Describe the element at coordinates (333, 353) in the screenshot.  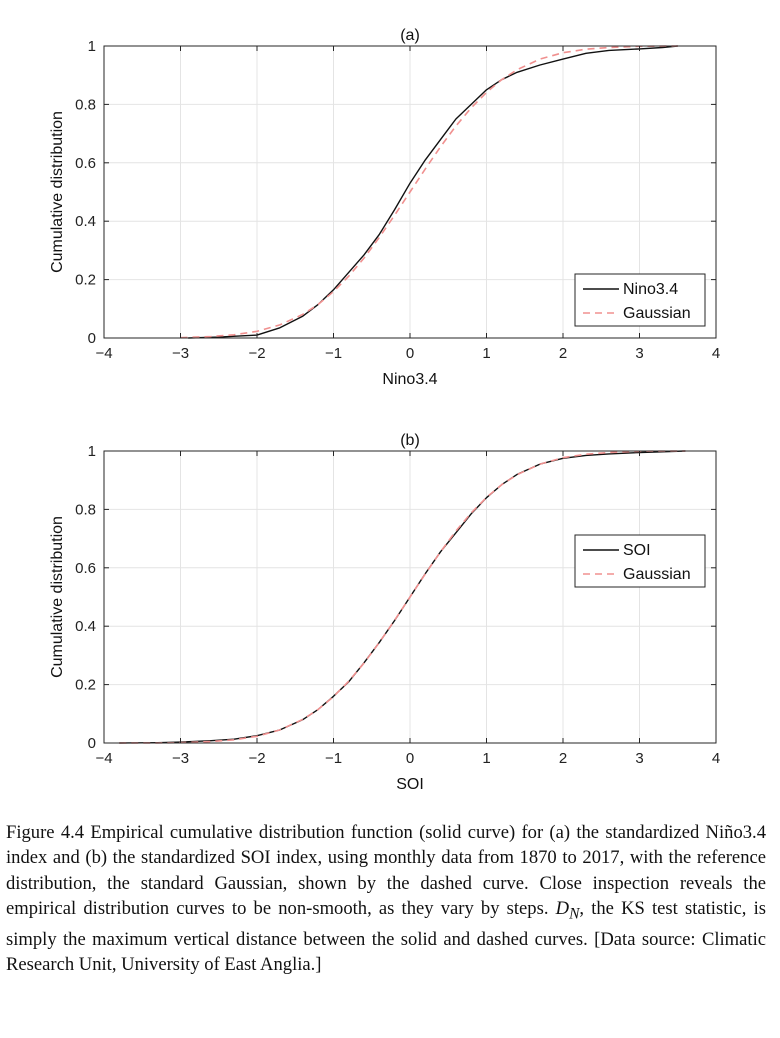
I see `panel-a-x-tick-label: −1` at that location.